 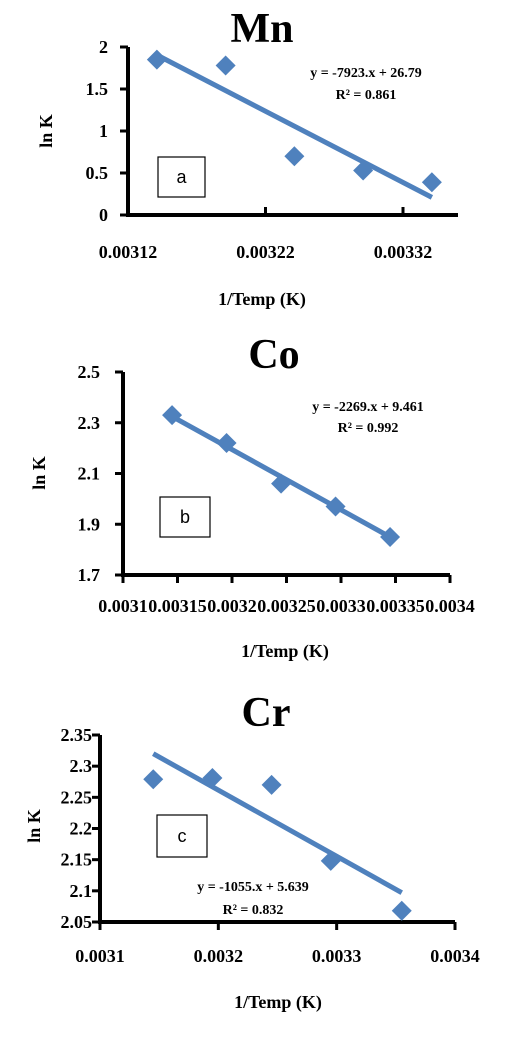 What do you see at coordinates (89, 372) in the screenshot?
I see `y-tick-label: 2.5` at bounding box center [89, 372].